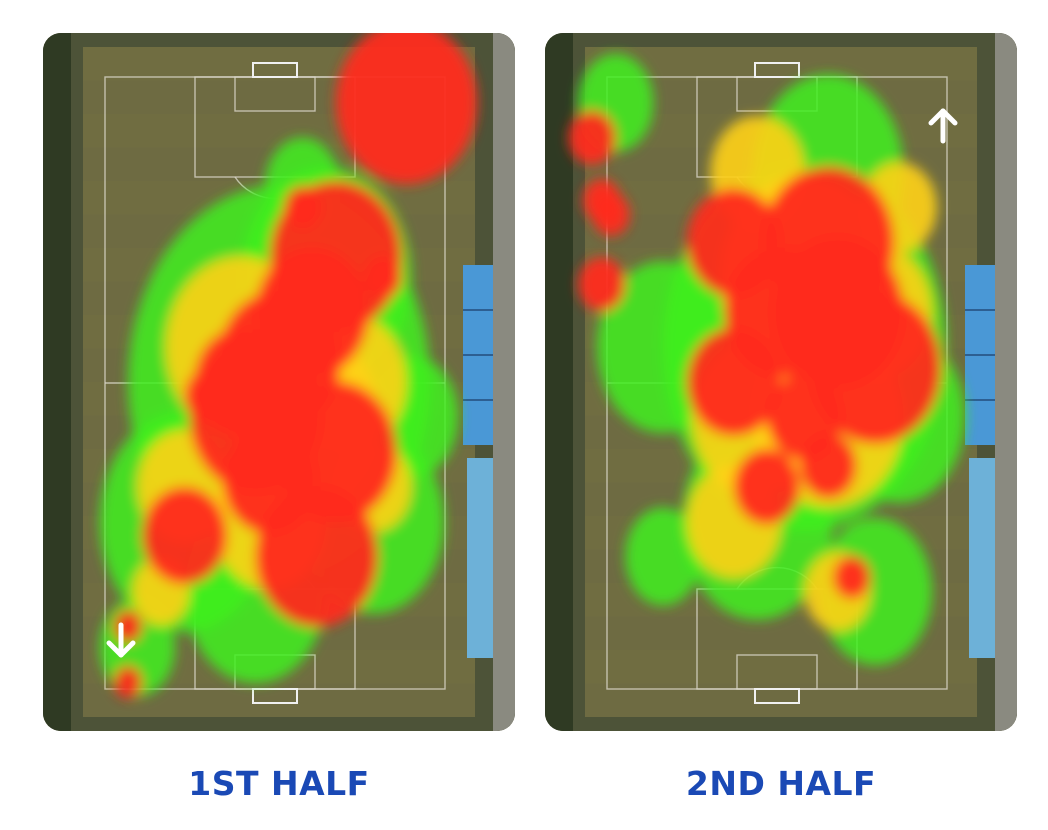 The image size is (1048, 830). I want to click on arrow-down-icon, so click(121, 640).